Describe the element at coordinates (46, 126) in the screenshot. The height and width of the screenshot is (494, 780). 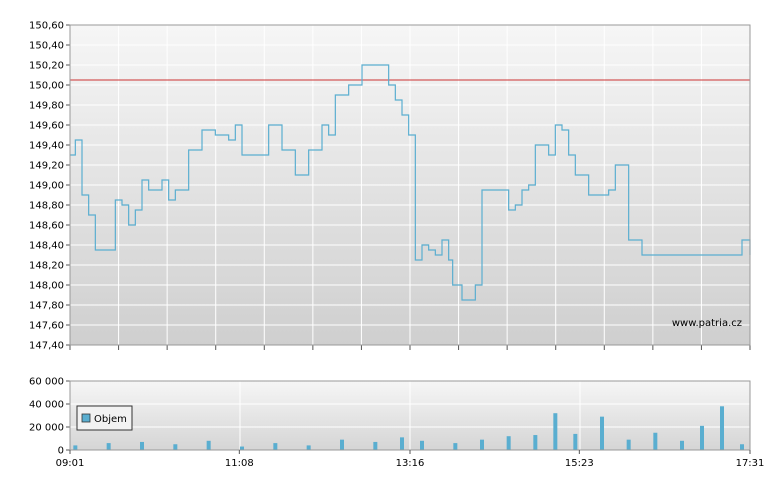
I see `price-y-tick-label: 149,60` at that location.